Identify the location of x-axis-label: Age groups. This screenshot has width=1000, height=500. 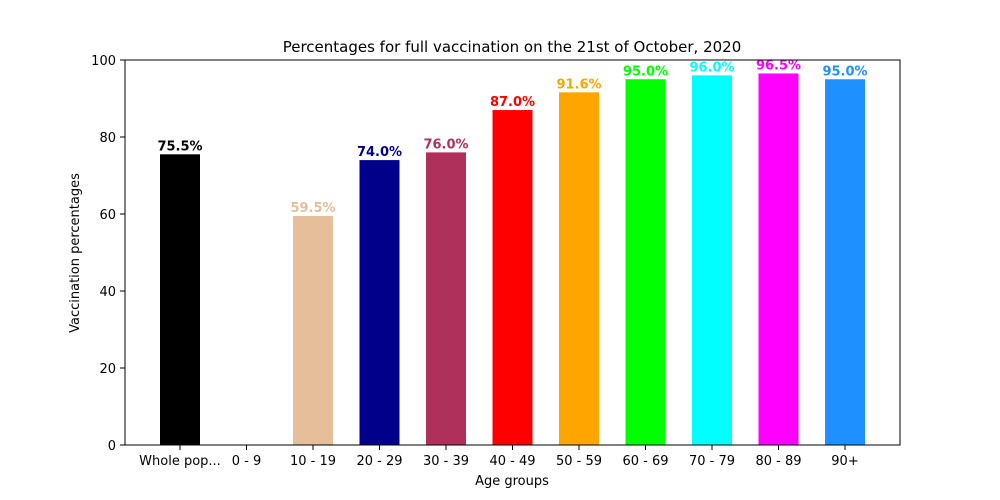
(512, 481).